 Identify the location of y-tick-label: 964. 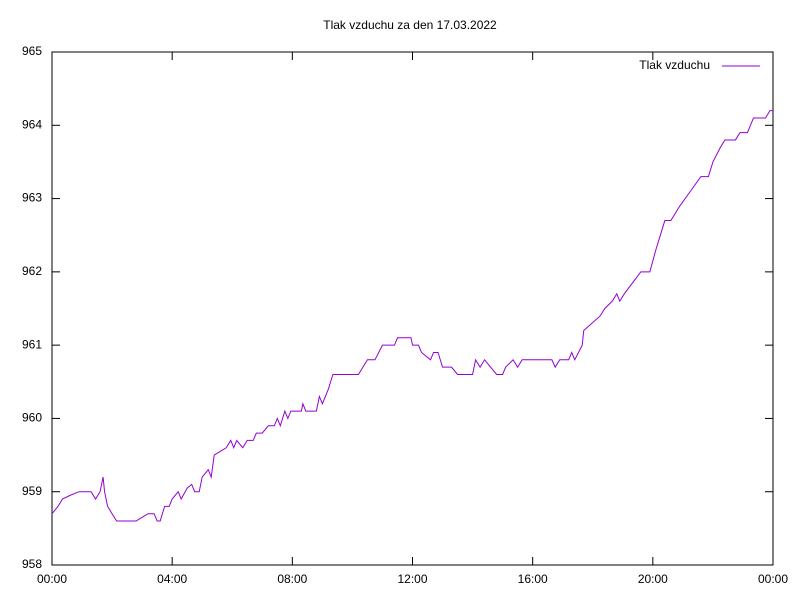
(32, 124).